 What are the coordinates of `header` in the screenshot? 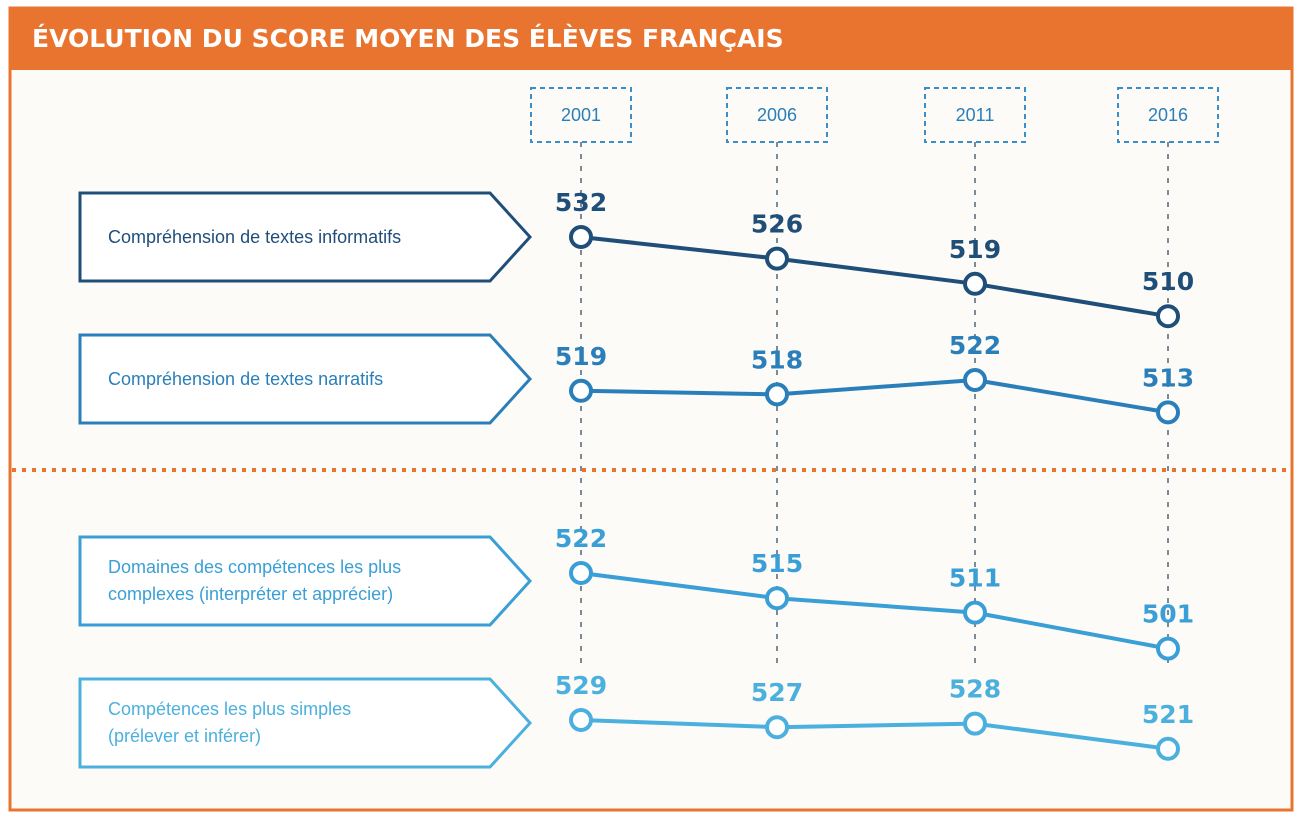 It's located at (651, 39).